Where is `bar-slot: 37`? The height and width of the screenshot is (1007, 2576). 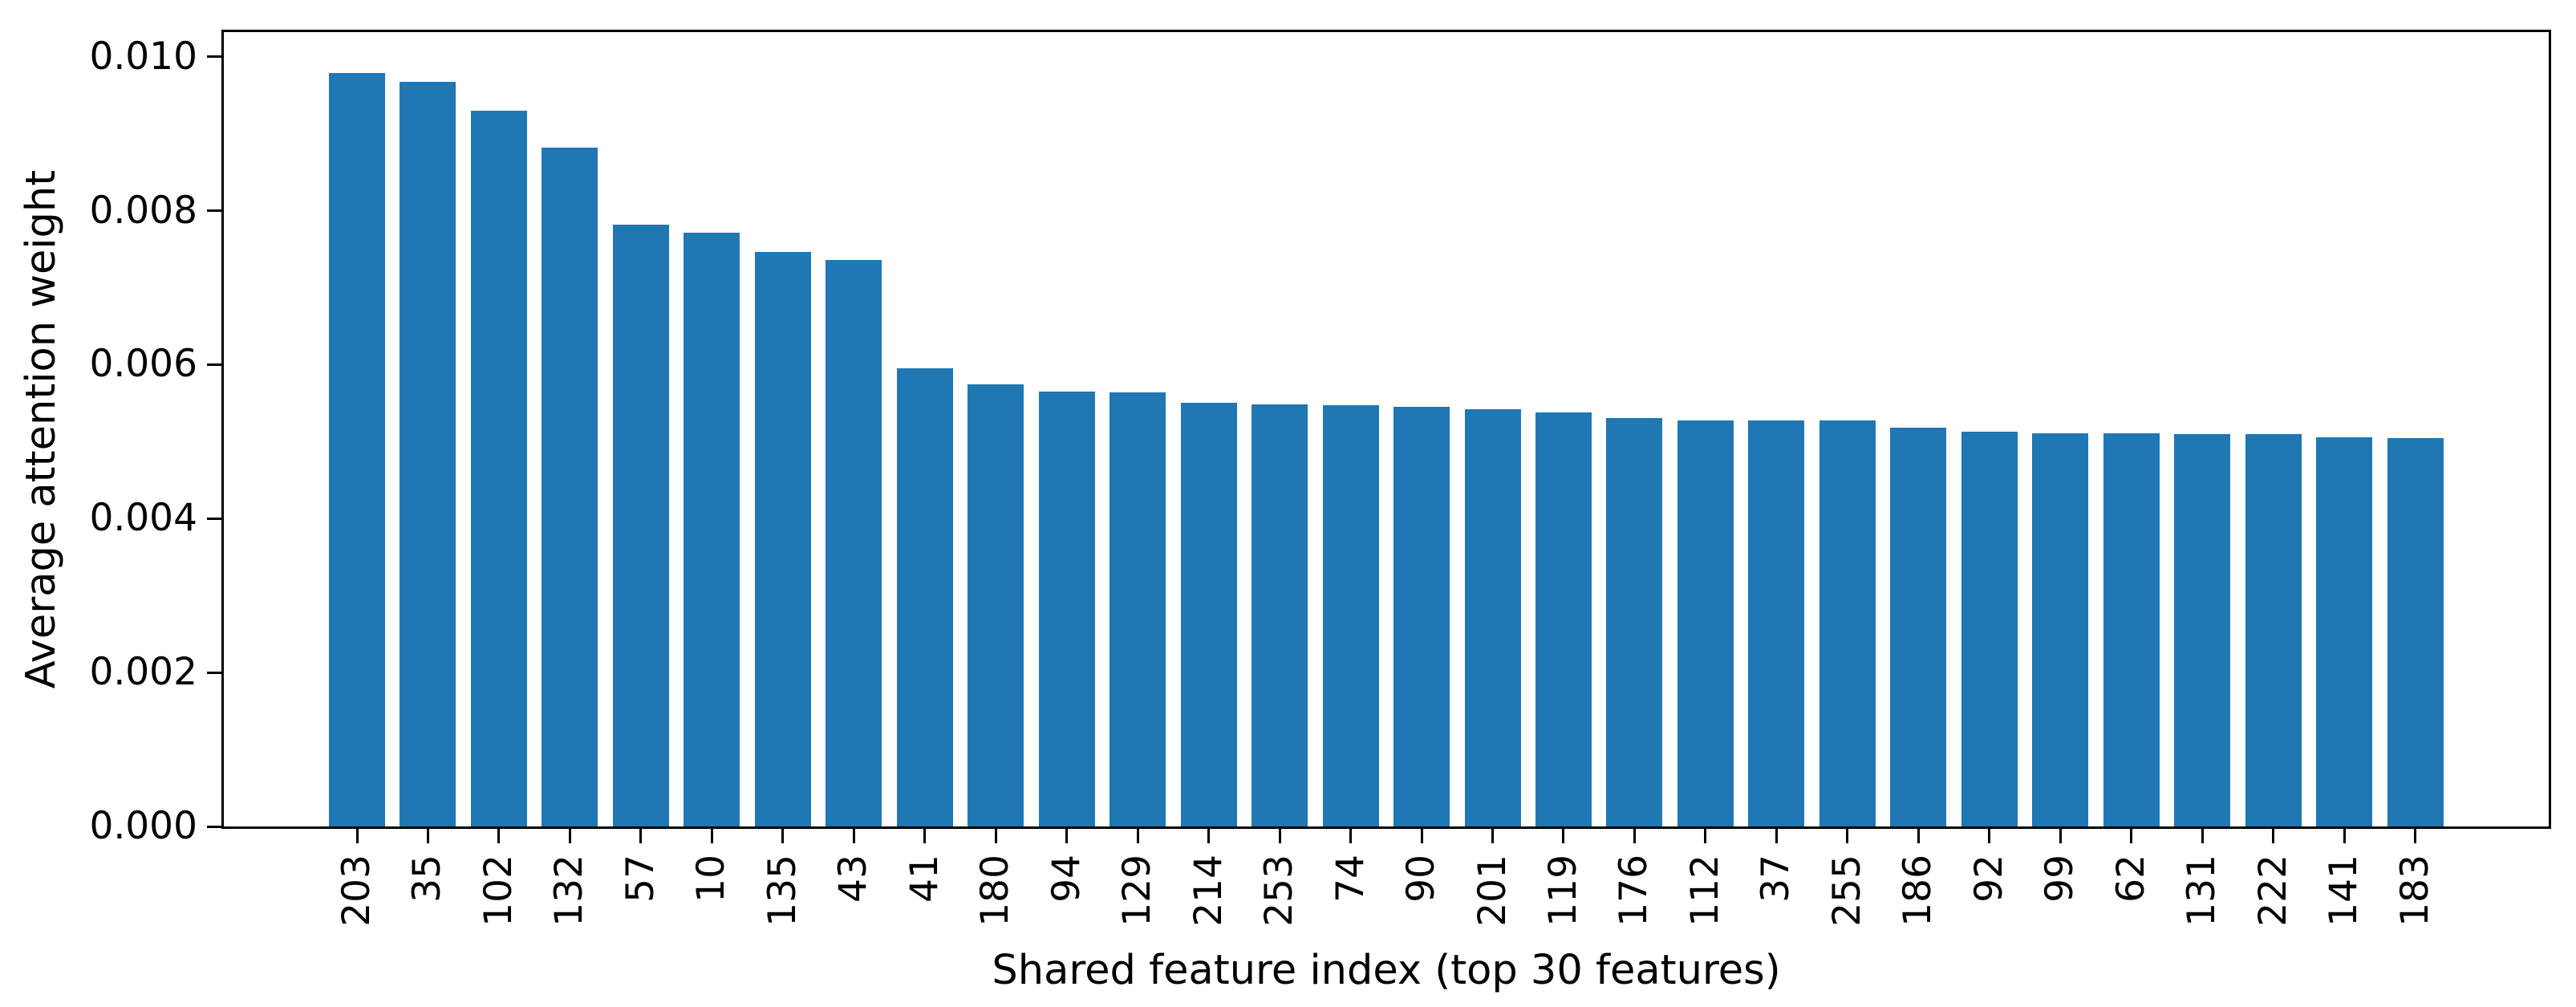 bar-slot: 37 is located at coordinates (1776, 467).